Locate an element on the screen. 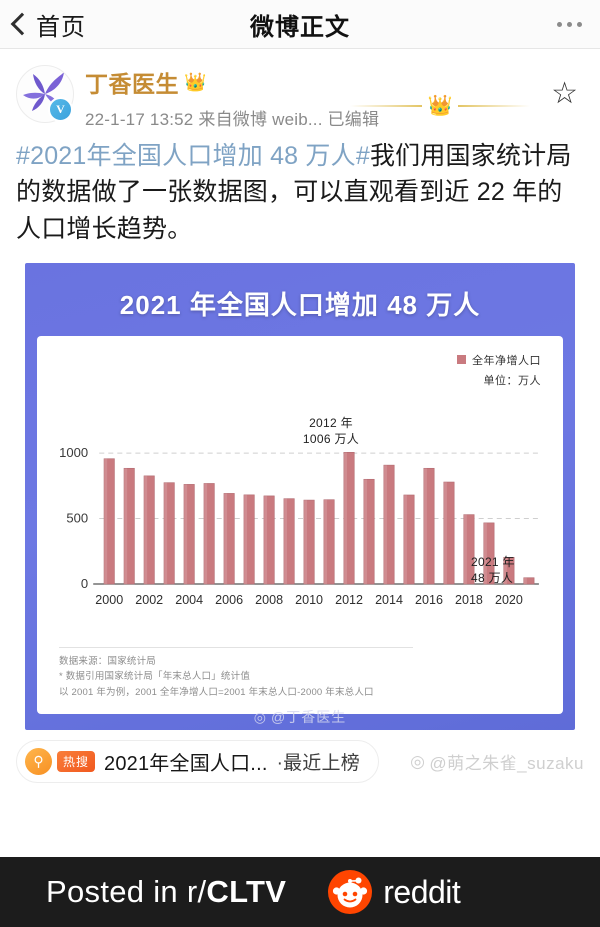 This screenshot has height=927, width=600. hotsearch-row: ⚲ 热搜 2021年全国人口... ·最近上榜 ◎ @萌之朱雀_suzaku is located at coordinates (300, 762).